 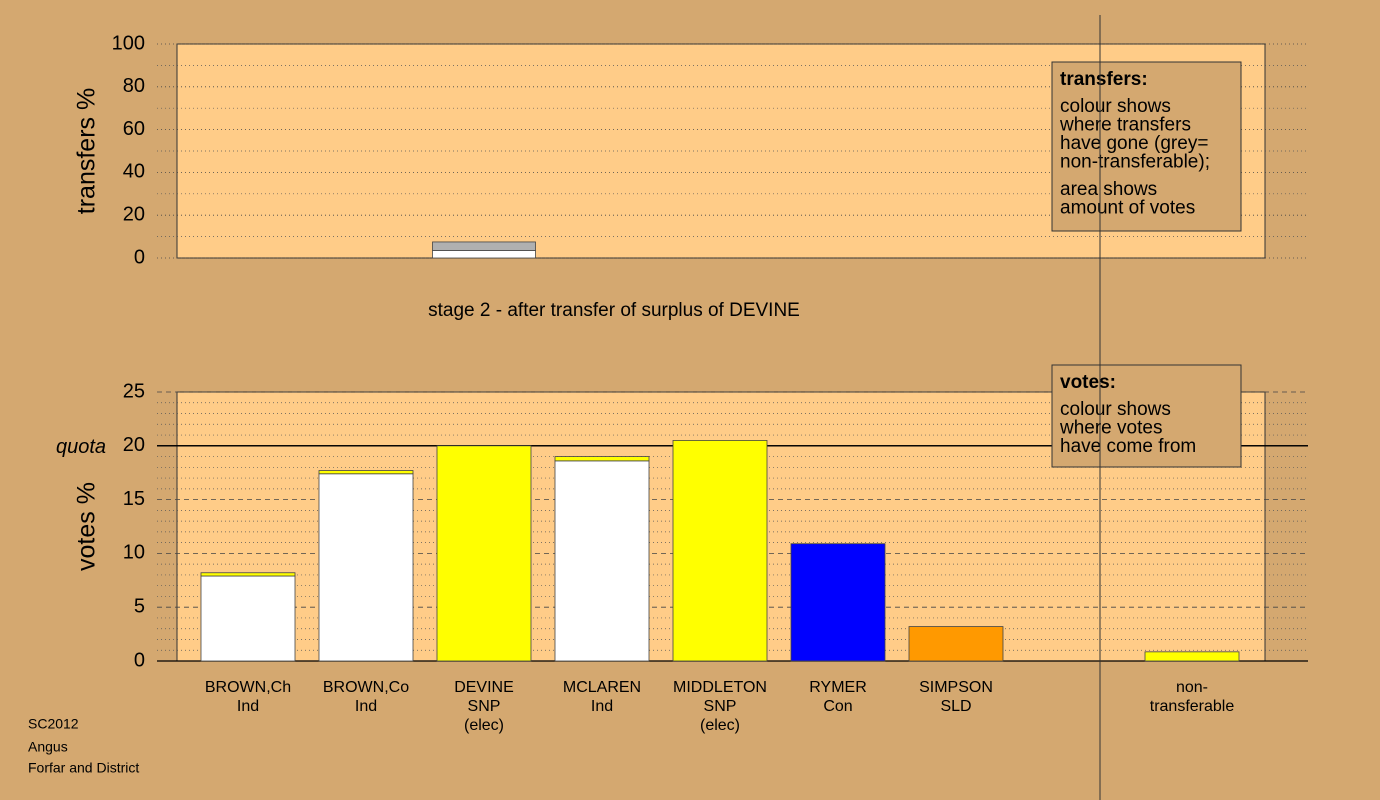 I want to click on x-tick-label: MIDDLETON, so click(x=720, y=687).